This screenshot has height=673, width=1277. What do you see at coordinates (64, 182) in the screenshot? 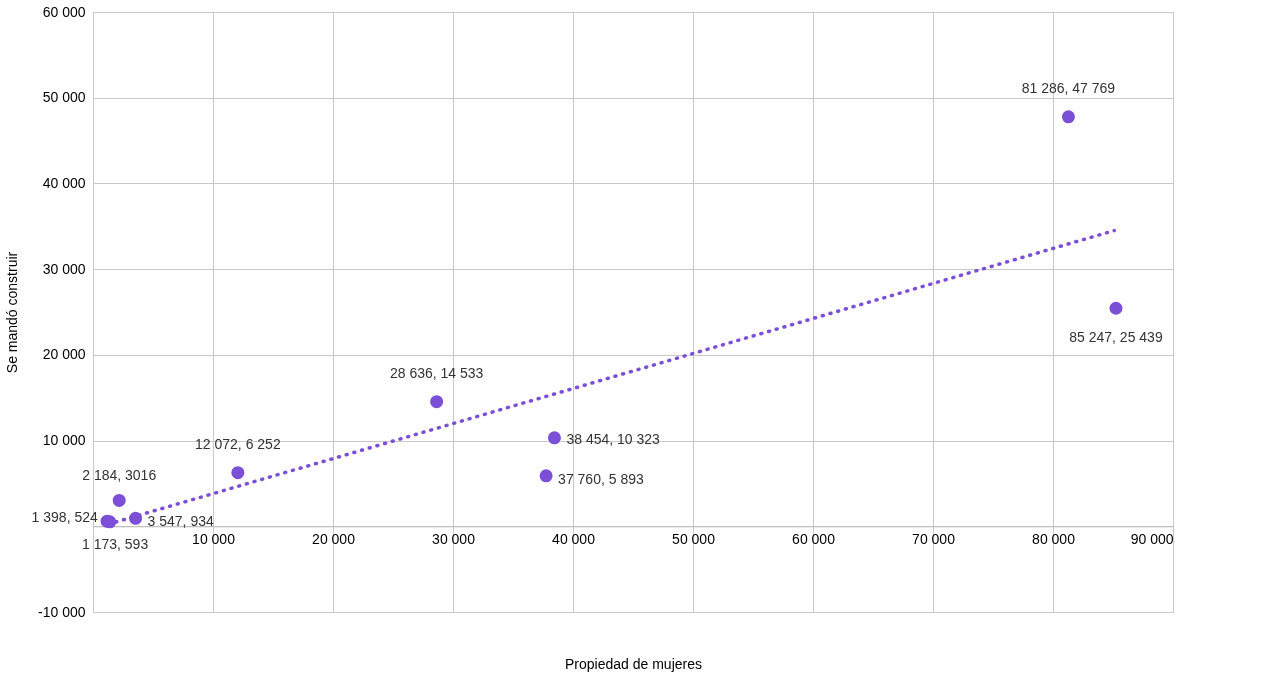
I see `y-tick-label: 40 000` at bounding box center [64, 182].